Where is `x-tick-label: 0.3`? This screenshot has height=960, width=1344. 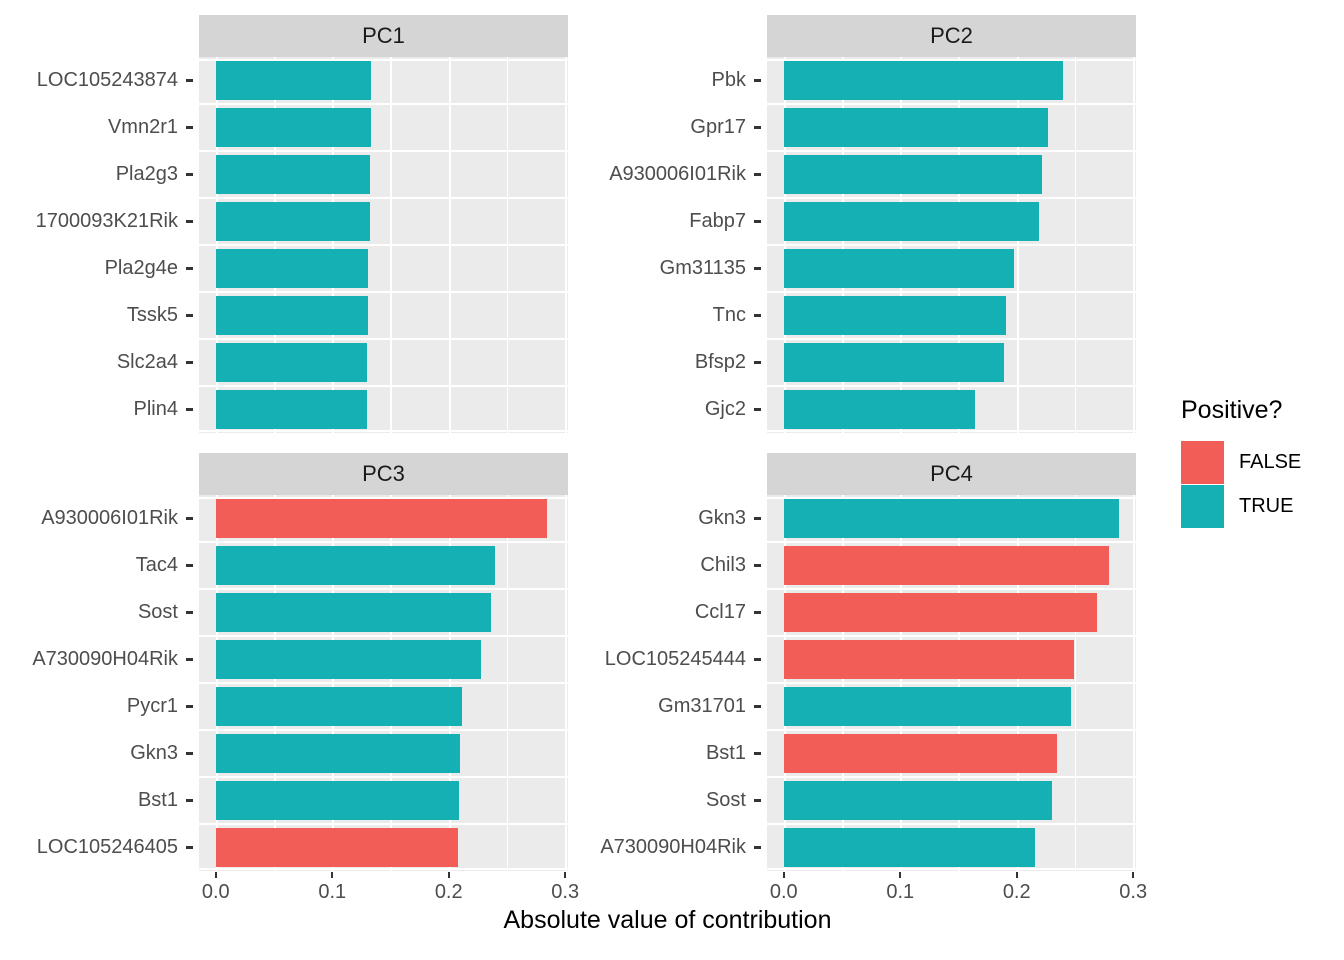 x-tick-label: 0.3 is located at coordinates (1133, 892).